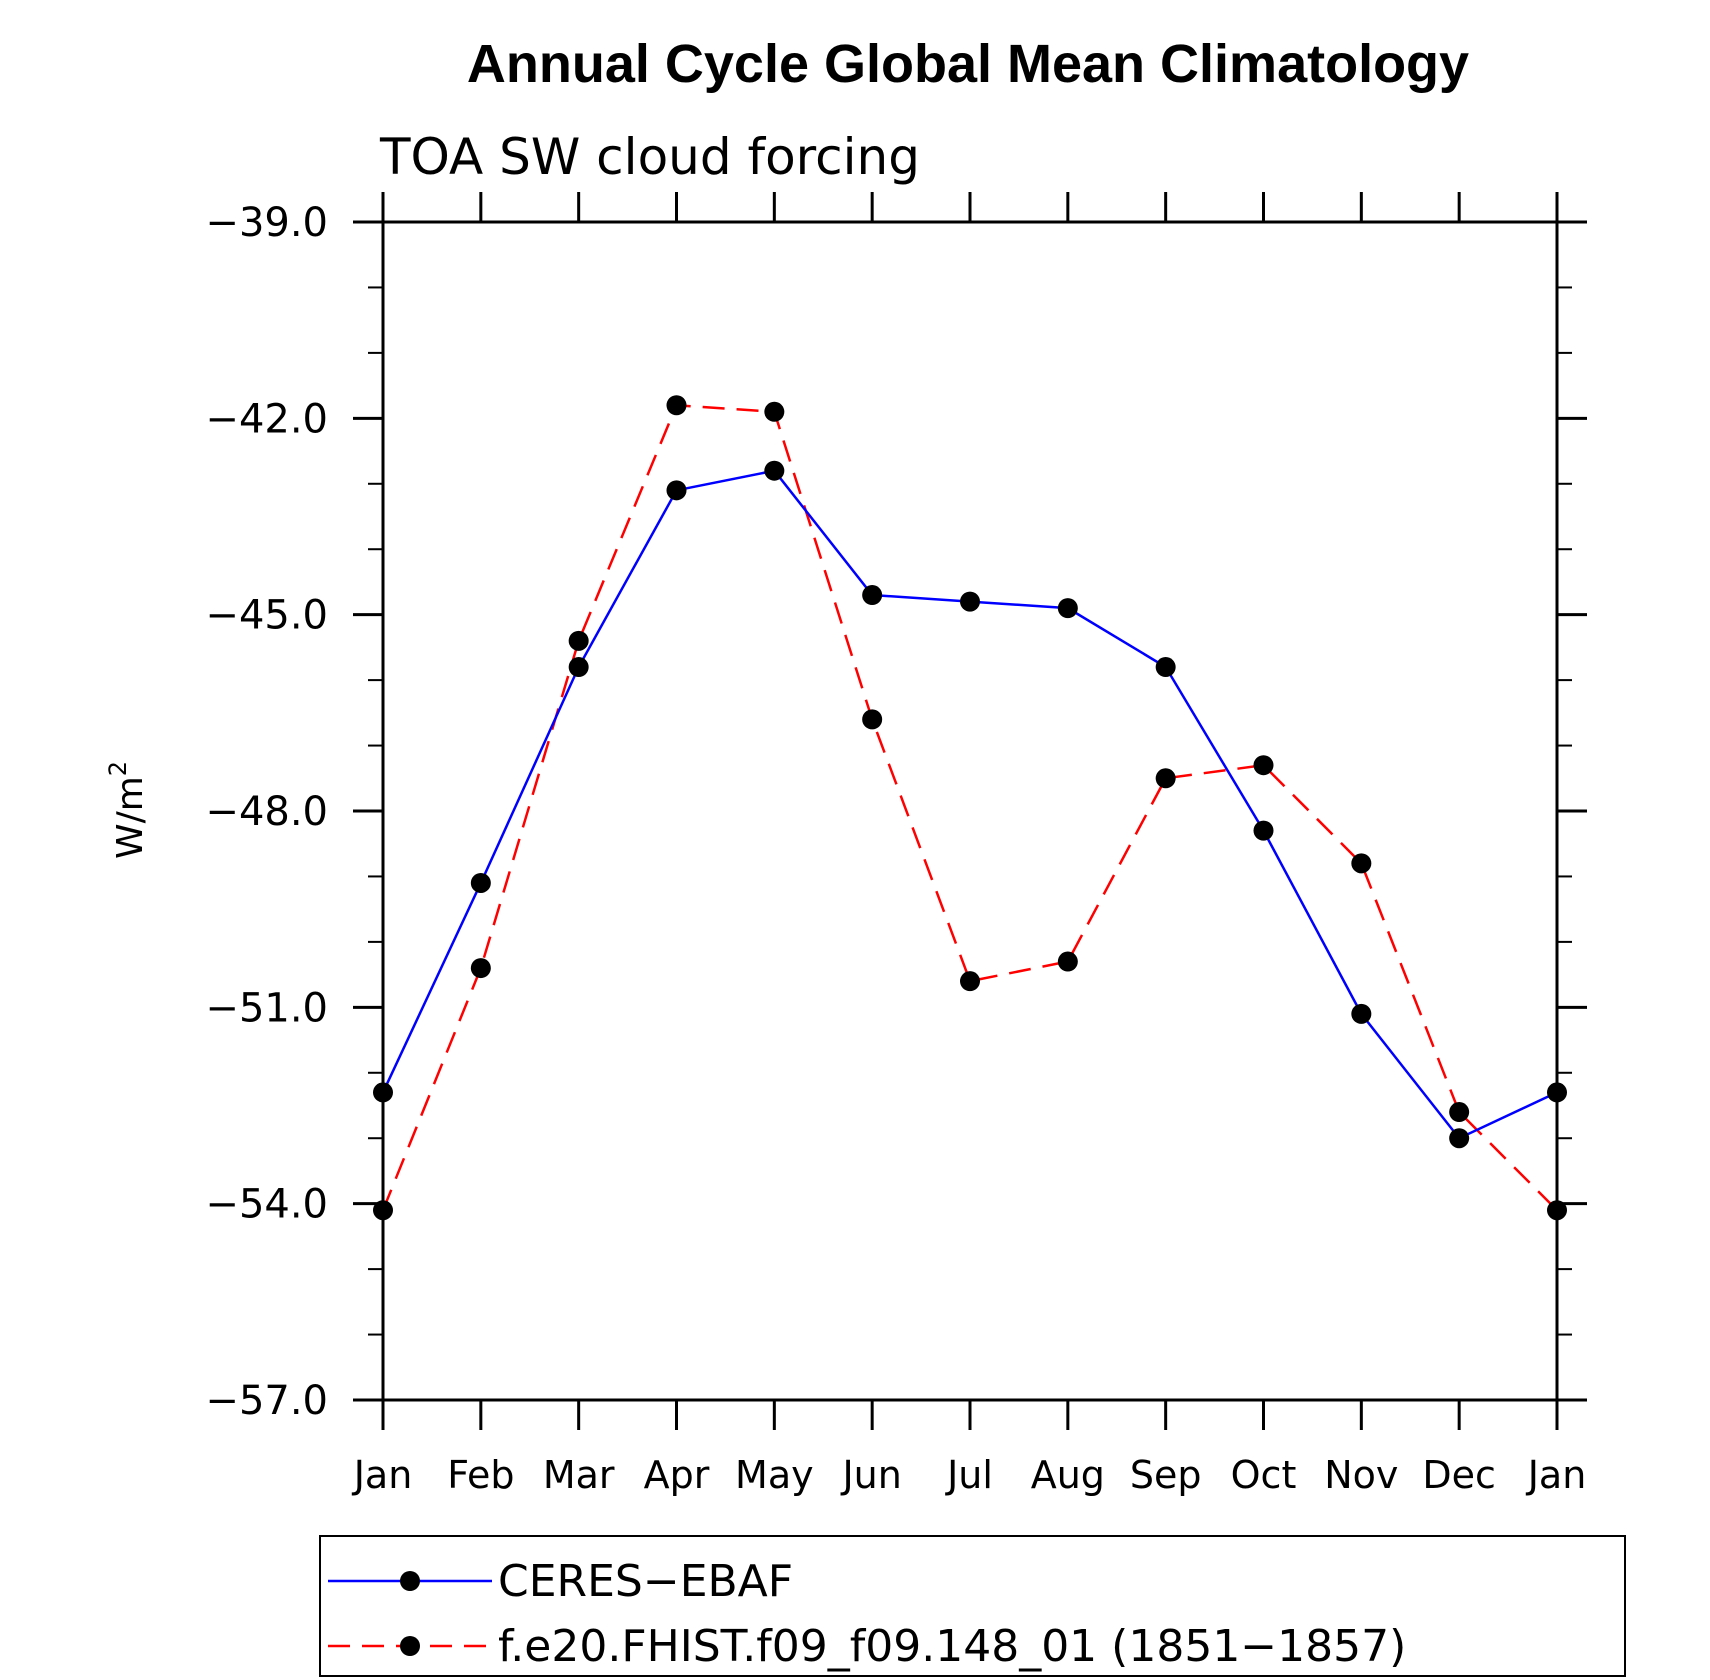 This screenshot has height=1680, width=1710. I want to click on legend-box, so click(972, 1606).